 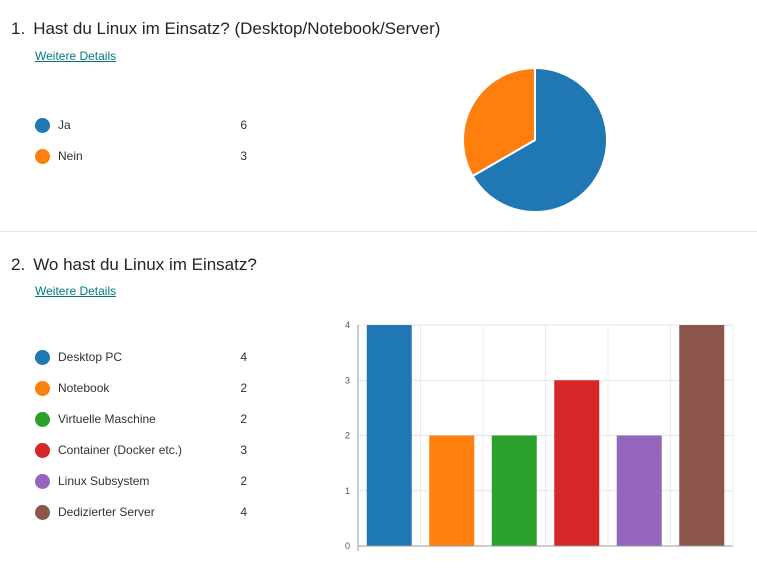 I want to click on legend-item-nein: Nein 3, so click(x=145, y=157).